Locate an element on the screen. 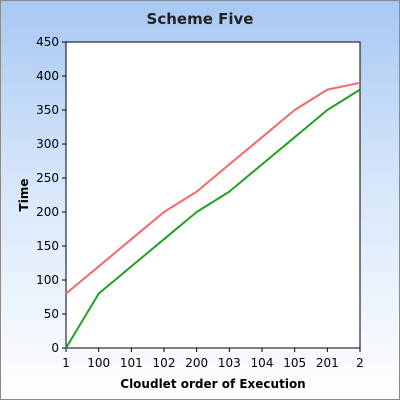 This screenshot has width=400, height=400. x-tick-label: 101 is located at coordinates (131, 363).